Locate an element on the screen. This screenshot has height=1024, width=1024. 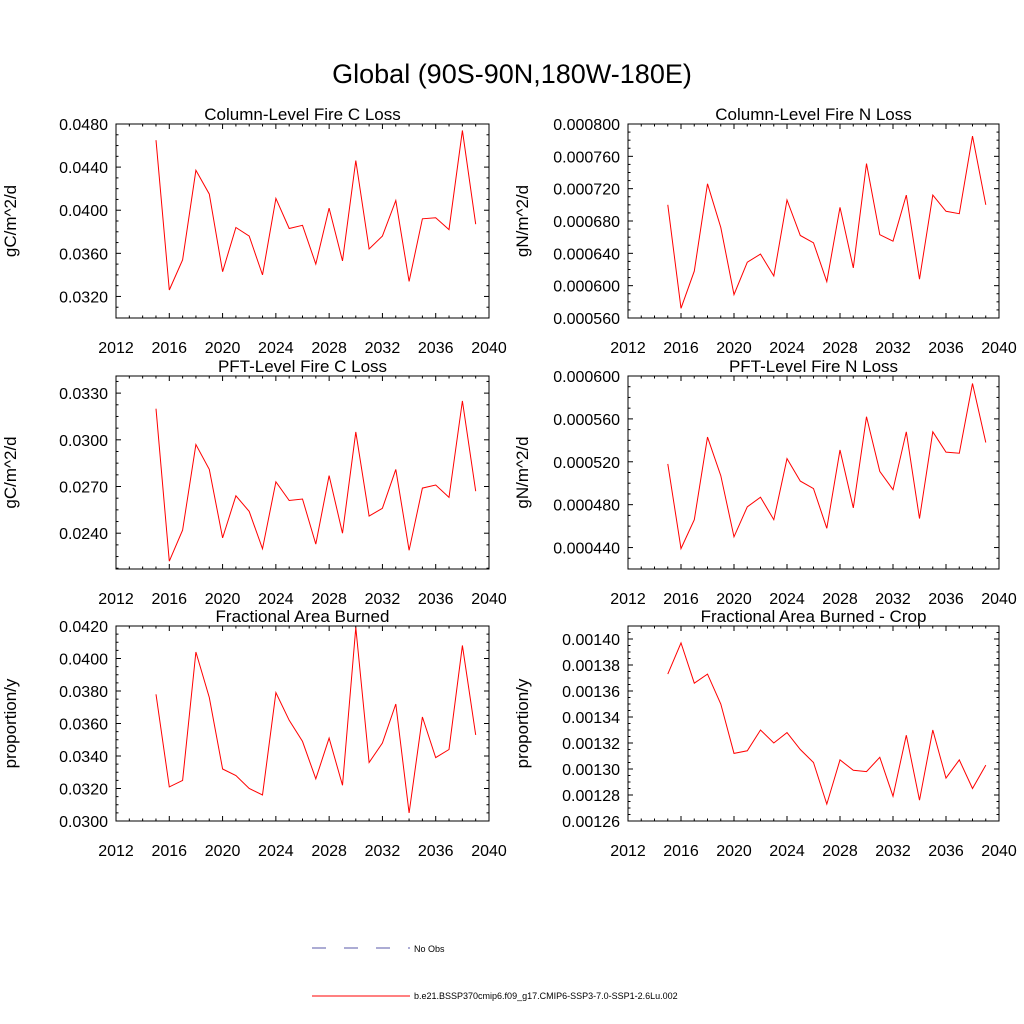
y-tick-label: 0.0340 is located at coordinates (83, 757).